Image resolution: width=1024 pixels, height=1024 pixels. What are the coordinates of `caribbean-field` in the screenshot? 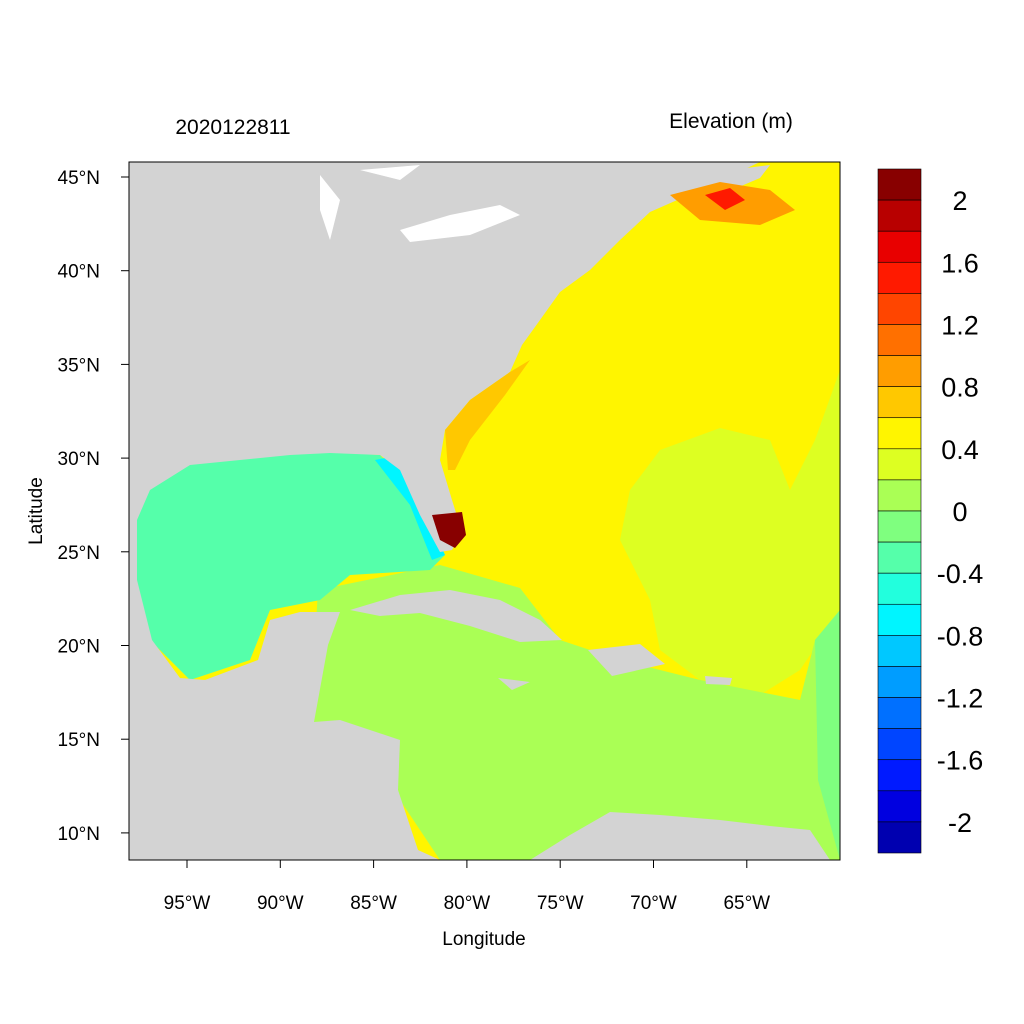 It's located at (575, 712).